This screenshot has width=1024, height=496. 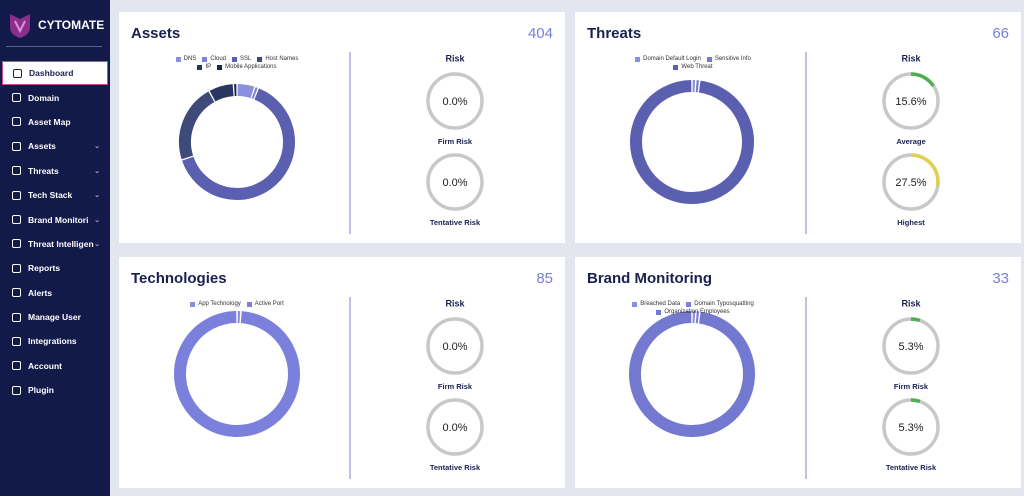 I want to click on legend-label: Host Names, so click(x=282, y=59).